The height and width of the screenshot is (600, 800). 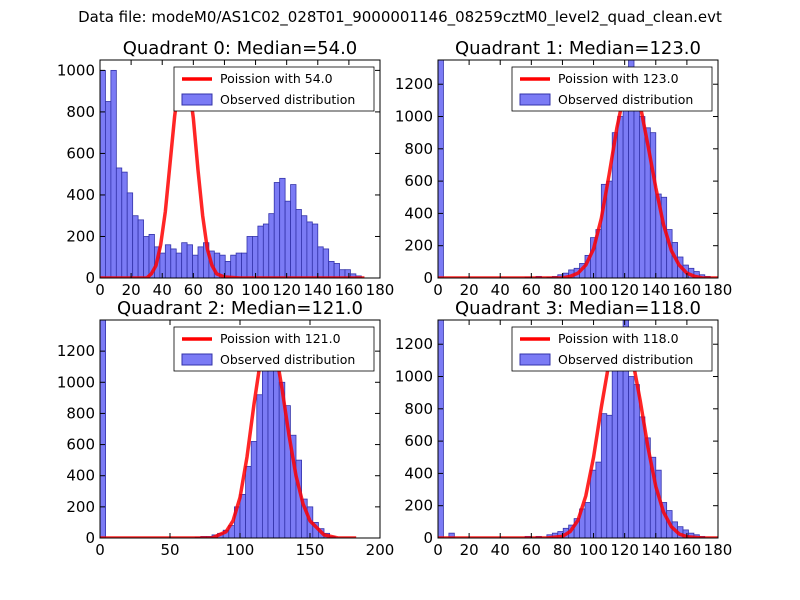 What do you see at coordinates (274, 89) in the screenshot?
I see `legend: Poission with 54.0 Observed distribution` at bounding box center [274, 89].